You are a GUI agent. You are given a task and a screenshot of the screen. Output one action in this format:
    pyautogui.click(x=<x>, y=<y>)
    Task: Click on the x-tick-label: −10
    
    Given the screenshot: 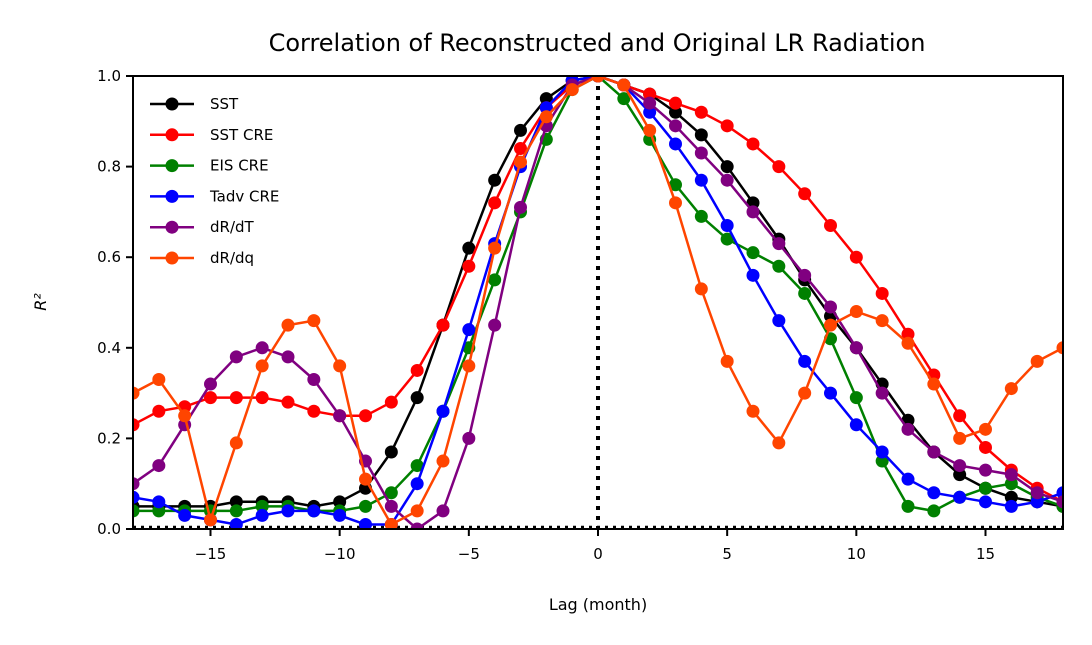 What is the action you would take?
    pyautogui.click(x=340, y=554)
    